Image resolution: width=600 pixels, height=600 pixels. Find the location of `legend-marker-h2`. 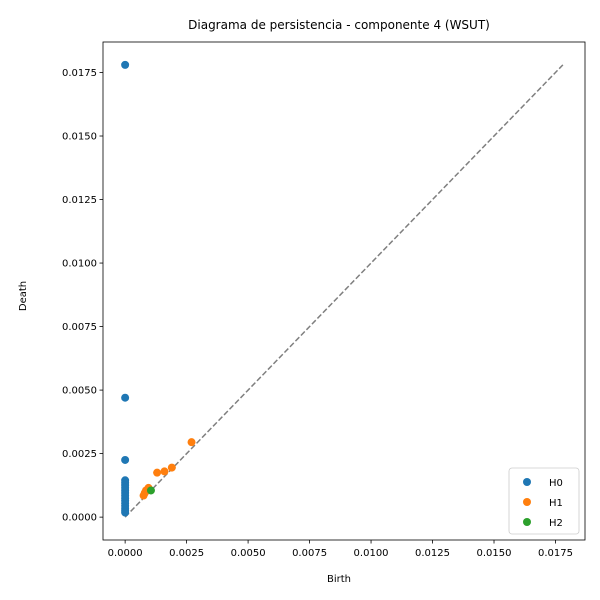

legend-marker-h2 is located at coordinates (527, 522).